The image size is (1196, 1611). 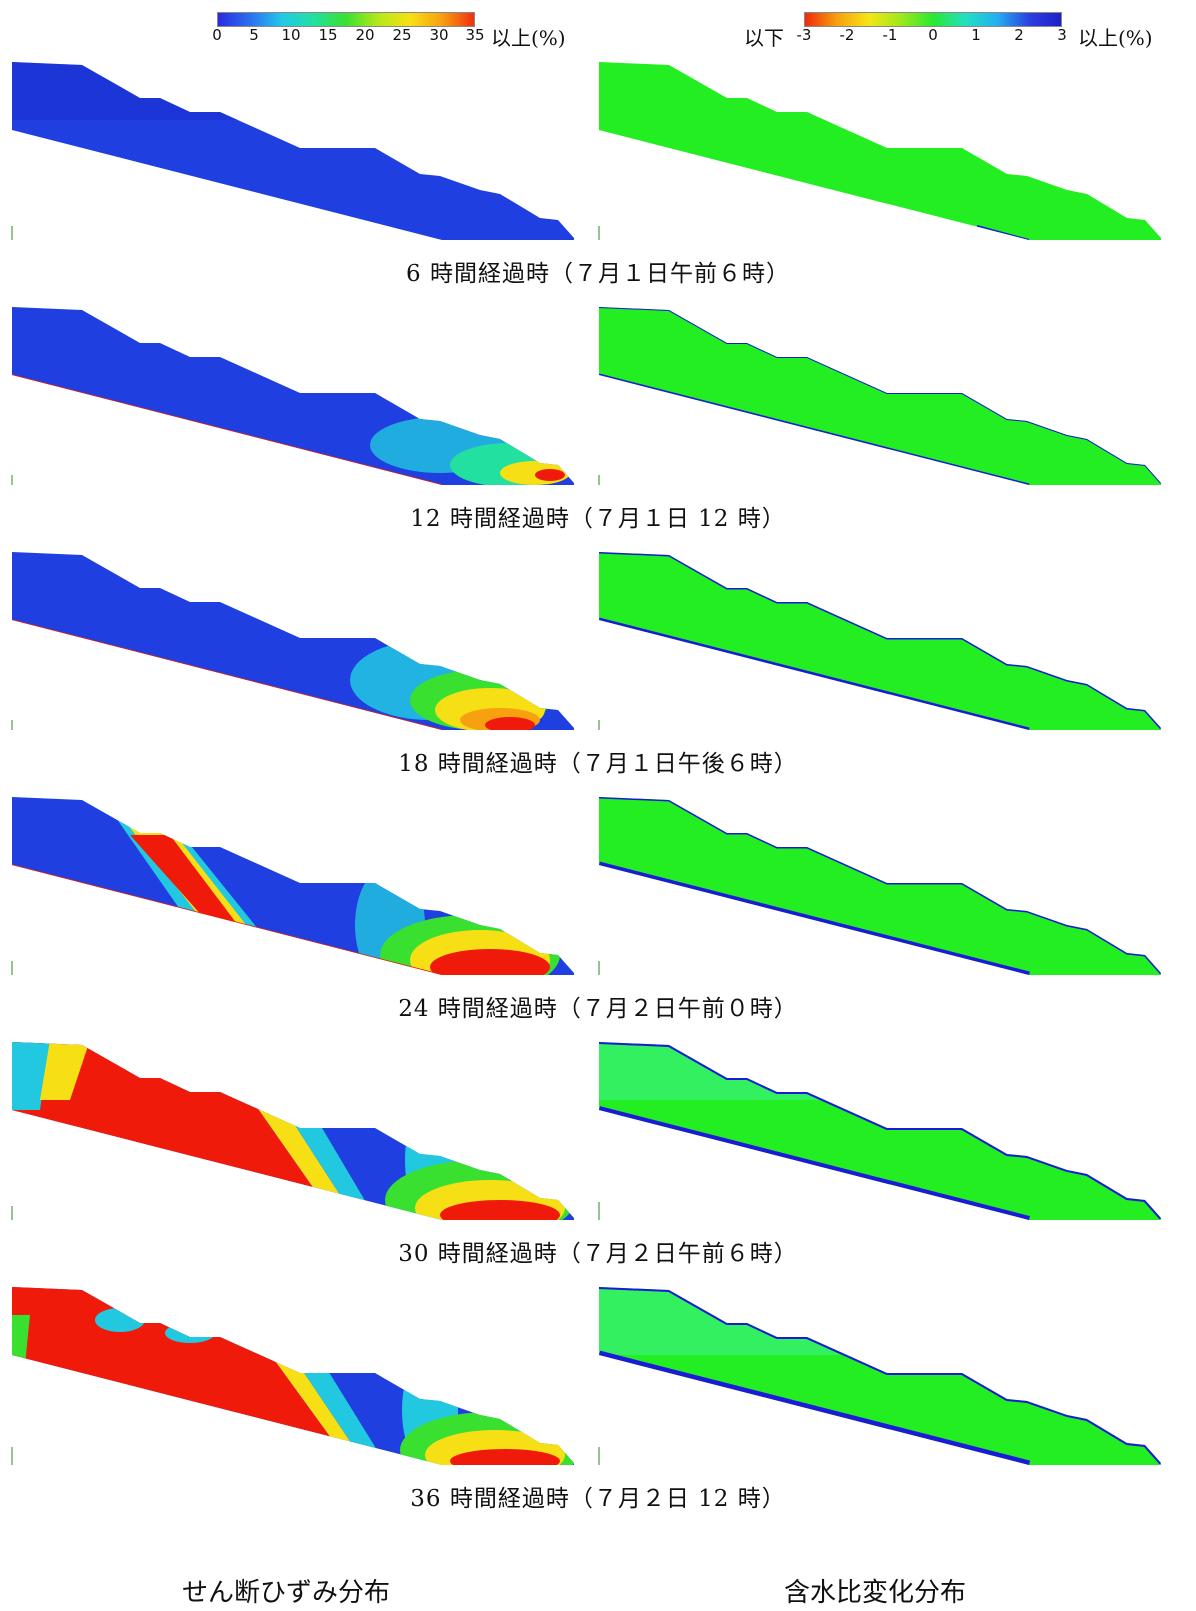 What do you see at coordinates (300, 643) in the screenshot?
I see `shear-strain-panel-18h` at bounding box center [300, 643].